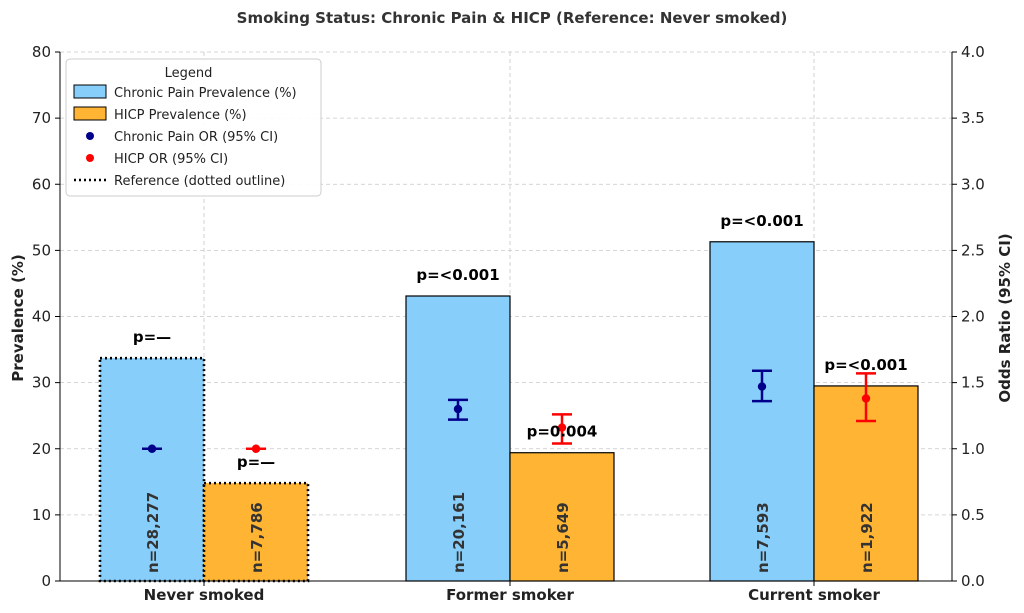 This screenshot has width=1024, height=613. What do you see at coordinates (1005, 317) in the screenshot?
I see `y-axis-label-right: Odds Ratio (95% CI)` at bounding box center [1005, 317].